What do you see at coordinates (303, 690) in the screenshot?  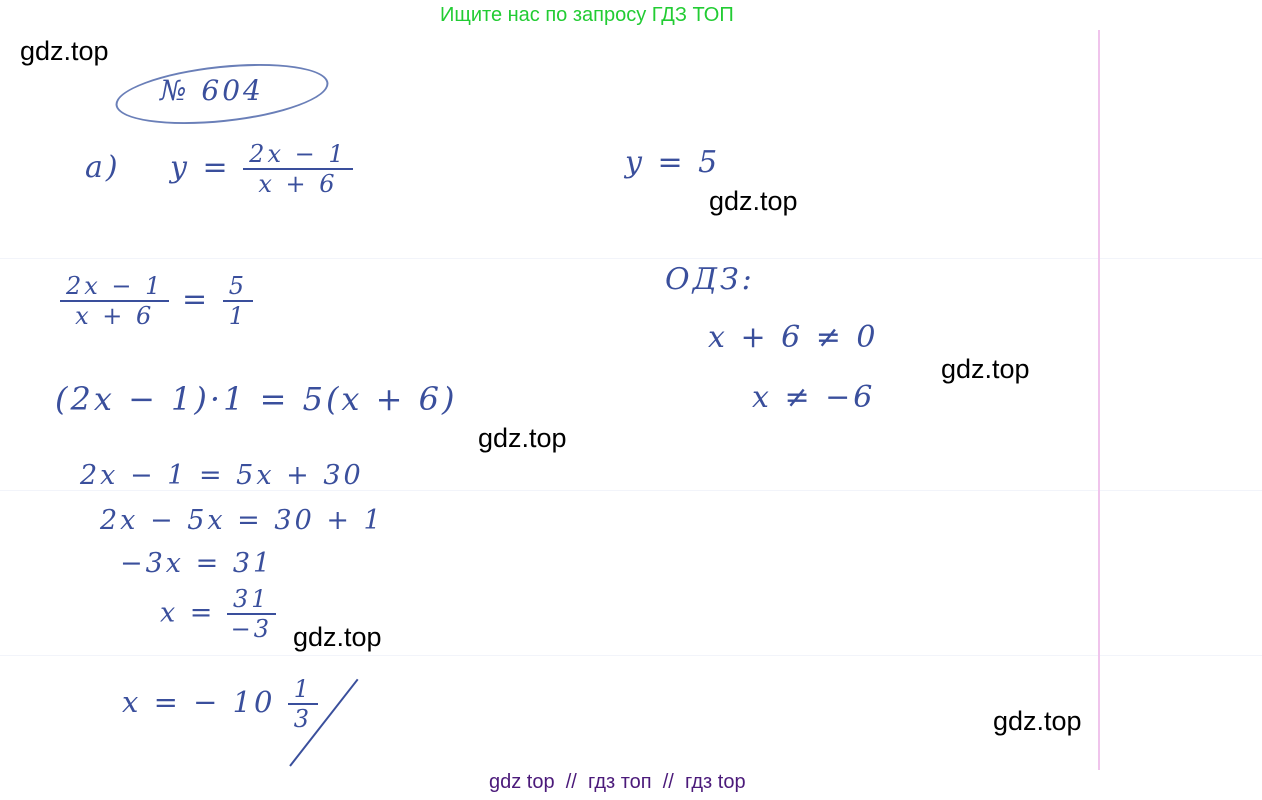 I see `answer-numerator: 1` at bounding box center [303, 690].